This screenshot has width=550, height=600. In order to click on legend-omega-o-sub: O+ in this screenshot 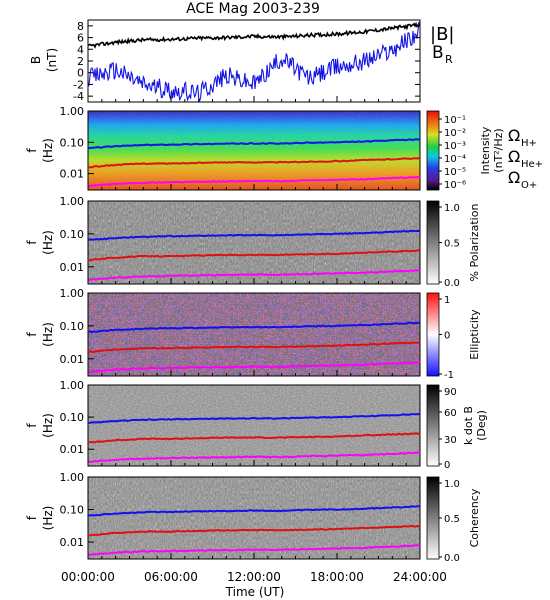, I will do `click(529, 185)`.